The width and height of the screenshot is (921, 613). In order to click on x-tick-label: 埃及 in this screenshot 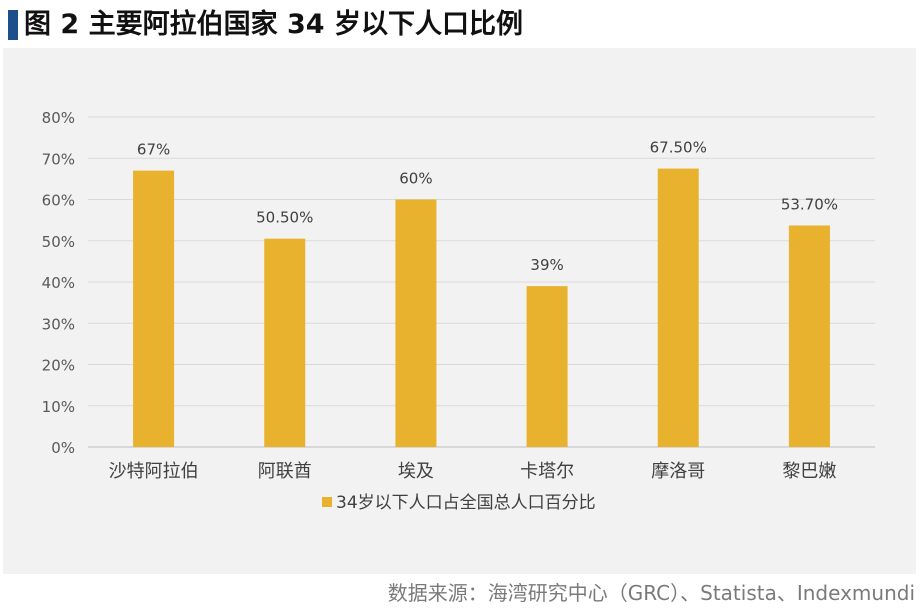, I will do `click(416, 471)`.